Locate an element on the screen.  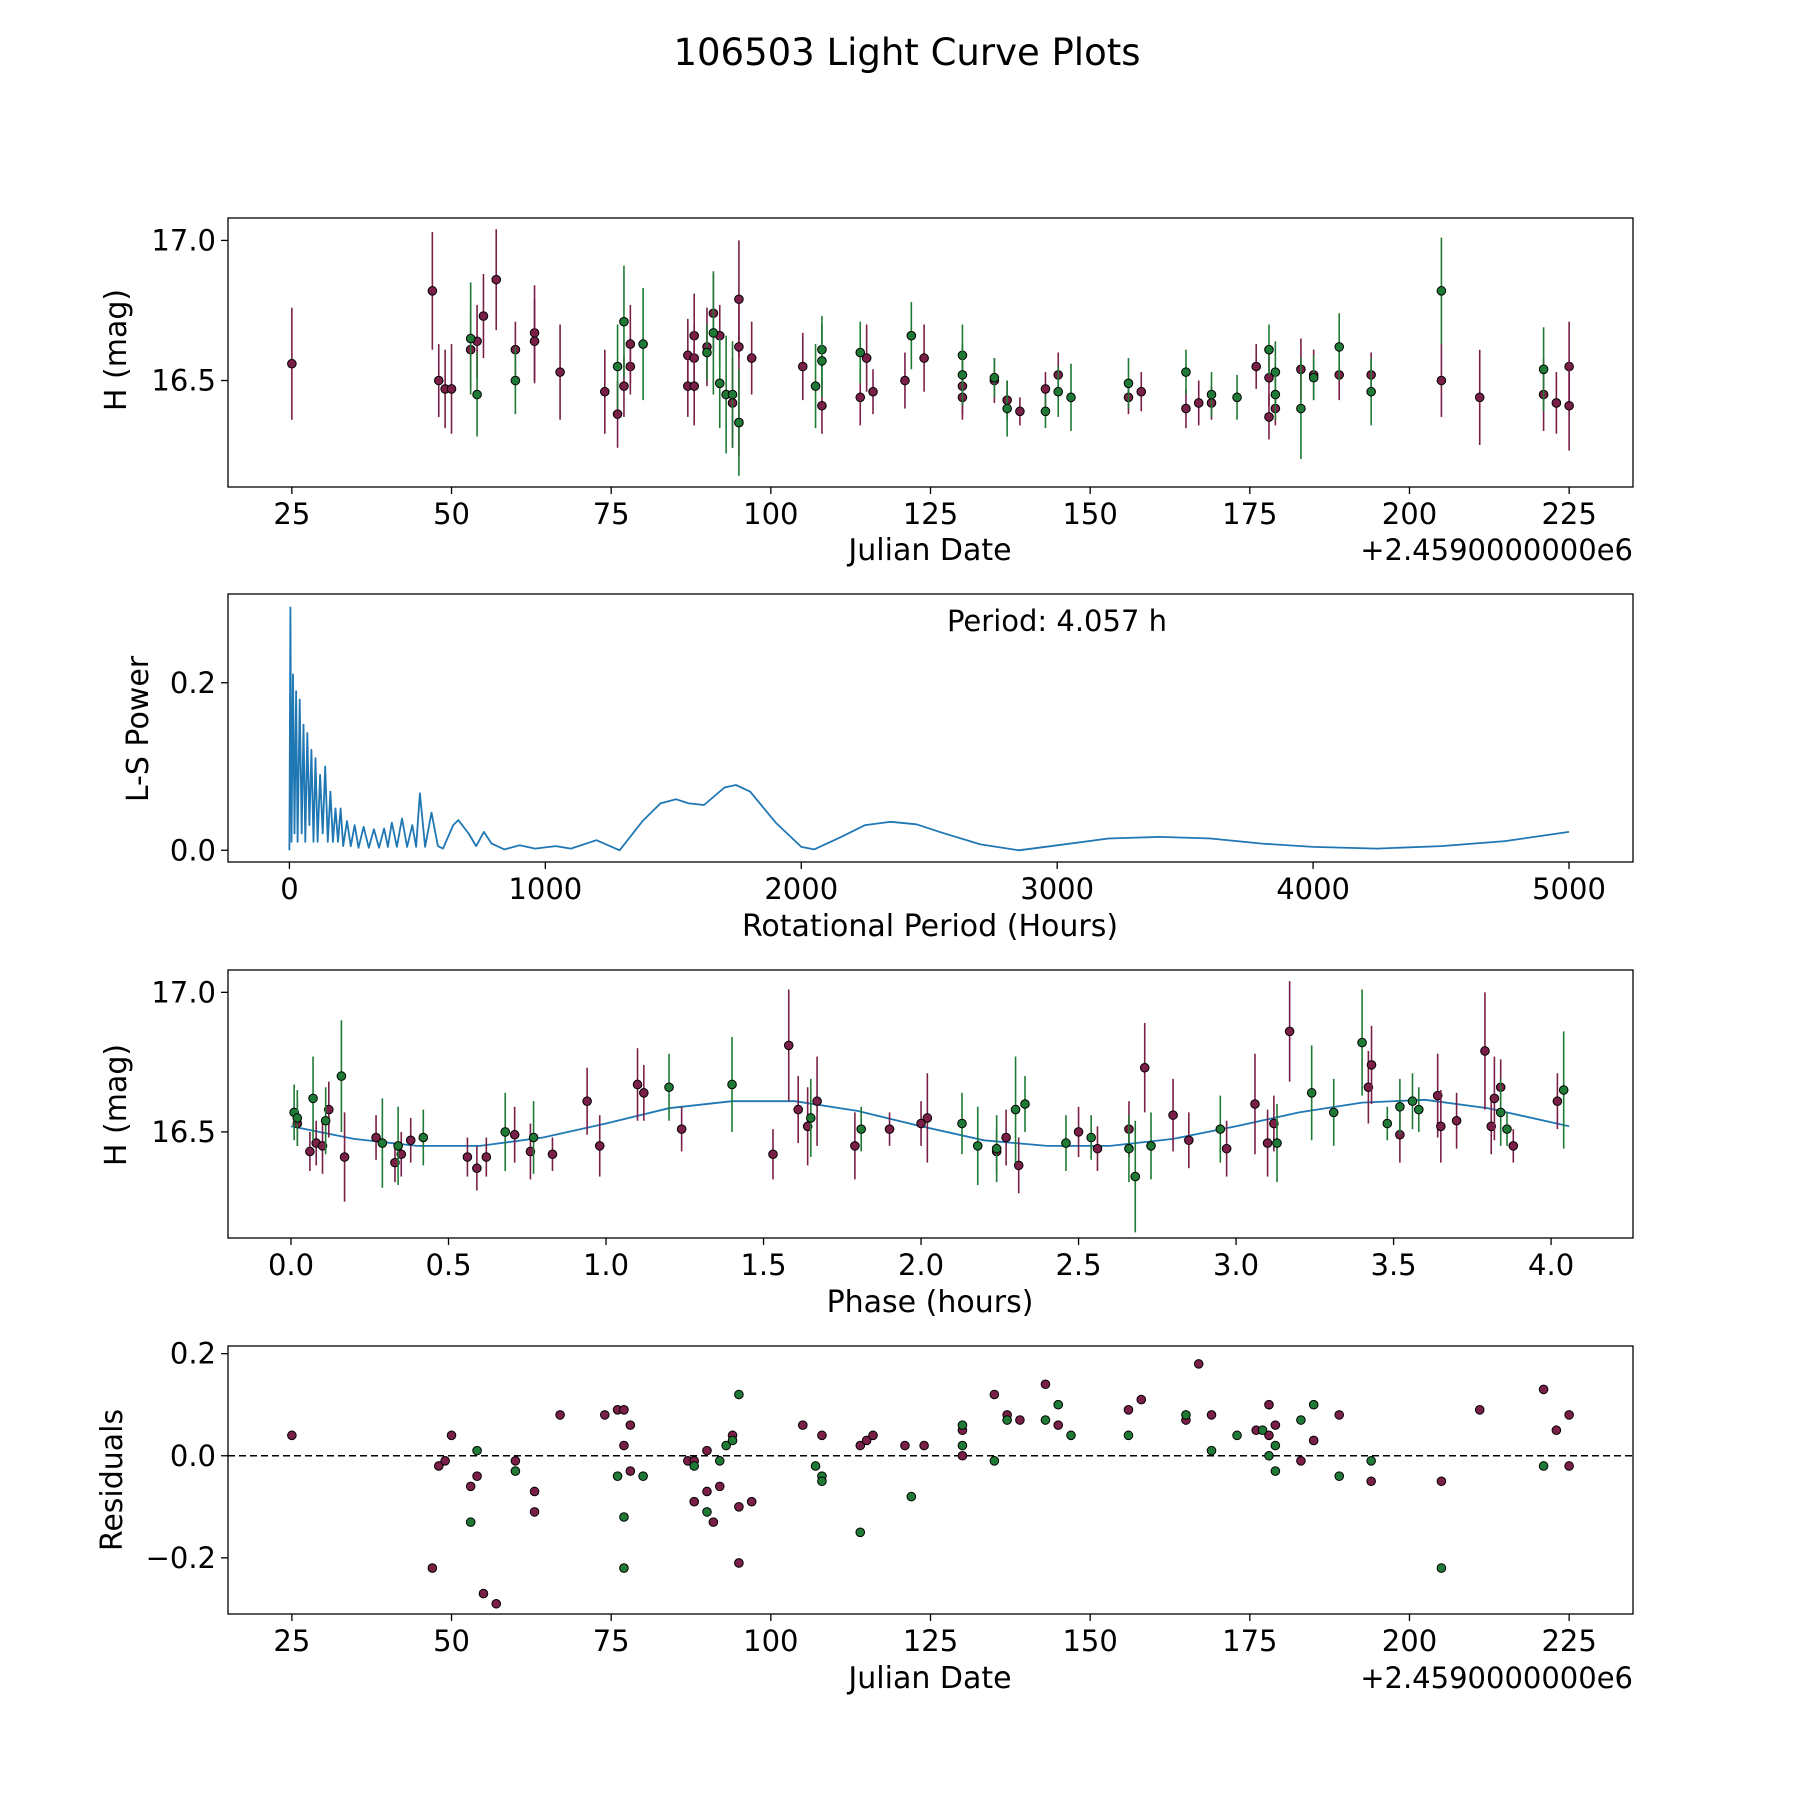
periodogram-xtick-label: 0 is located at coordinates (289, 889).